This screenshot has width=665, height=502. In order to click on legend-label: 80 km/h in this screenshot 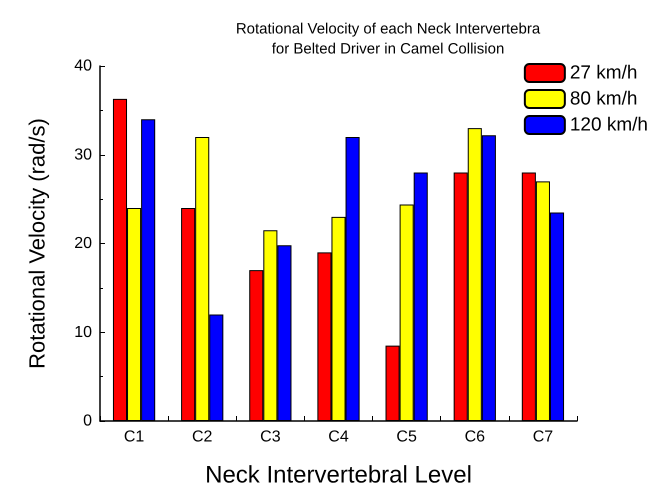, I will do `click(604, 99)`.